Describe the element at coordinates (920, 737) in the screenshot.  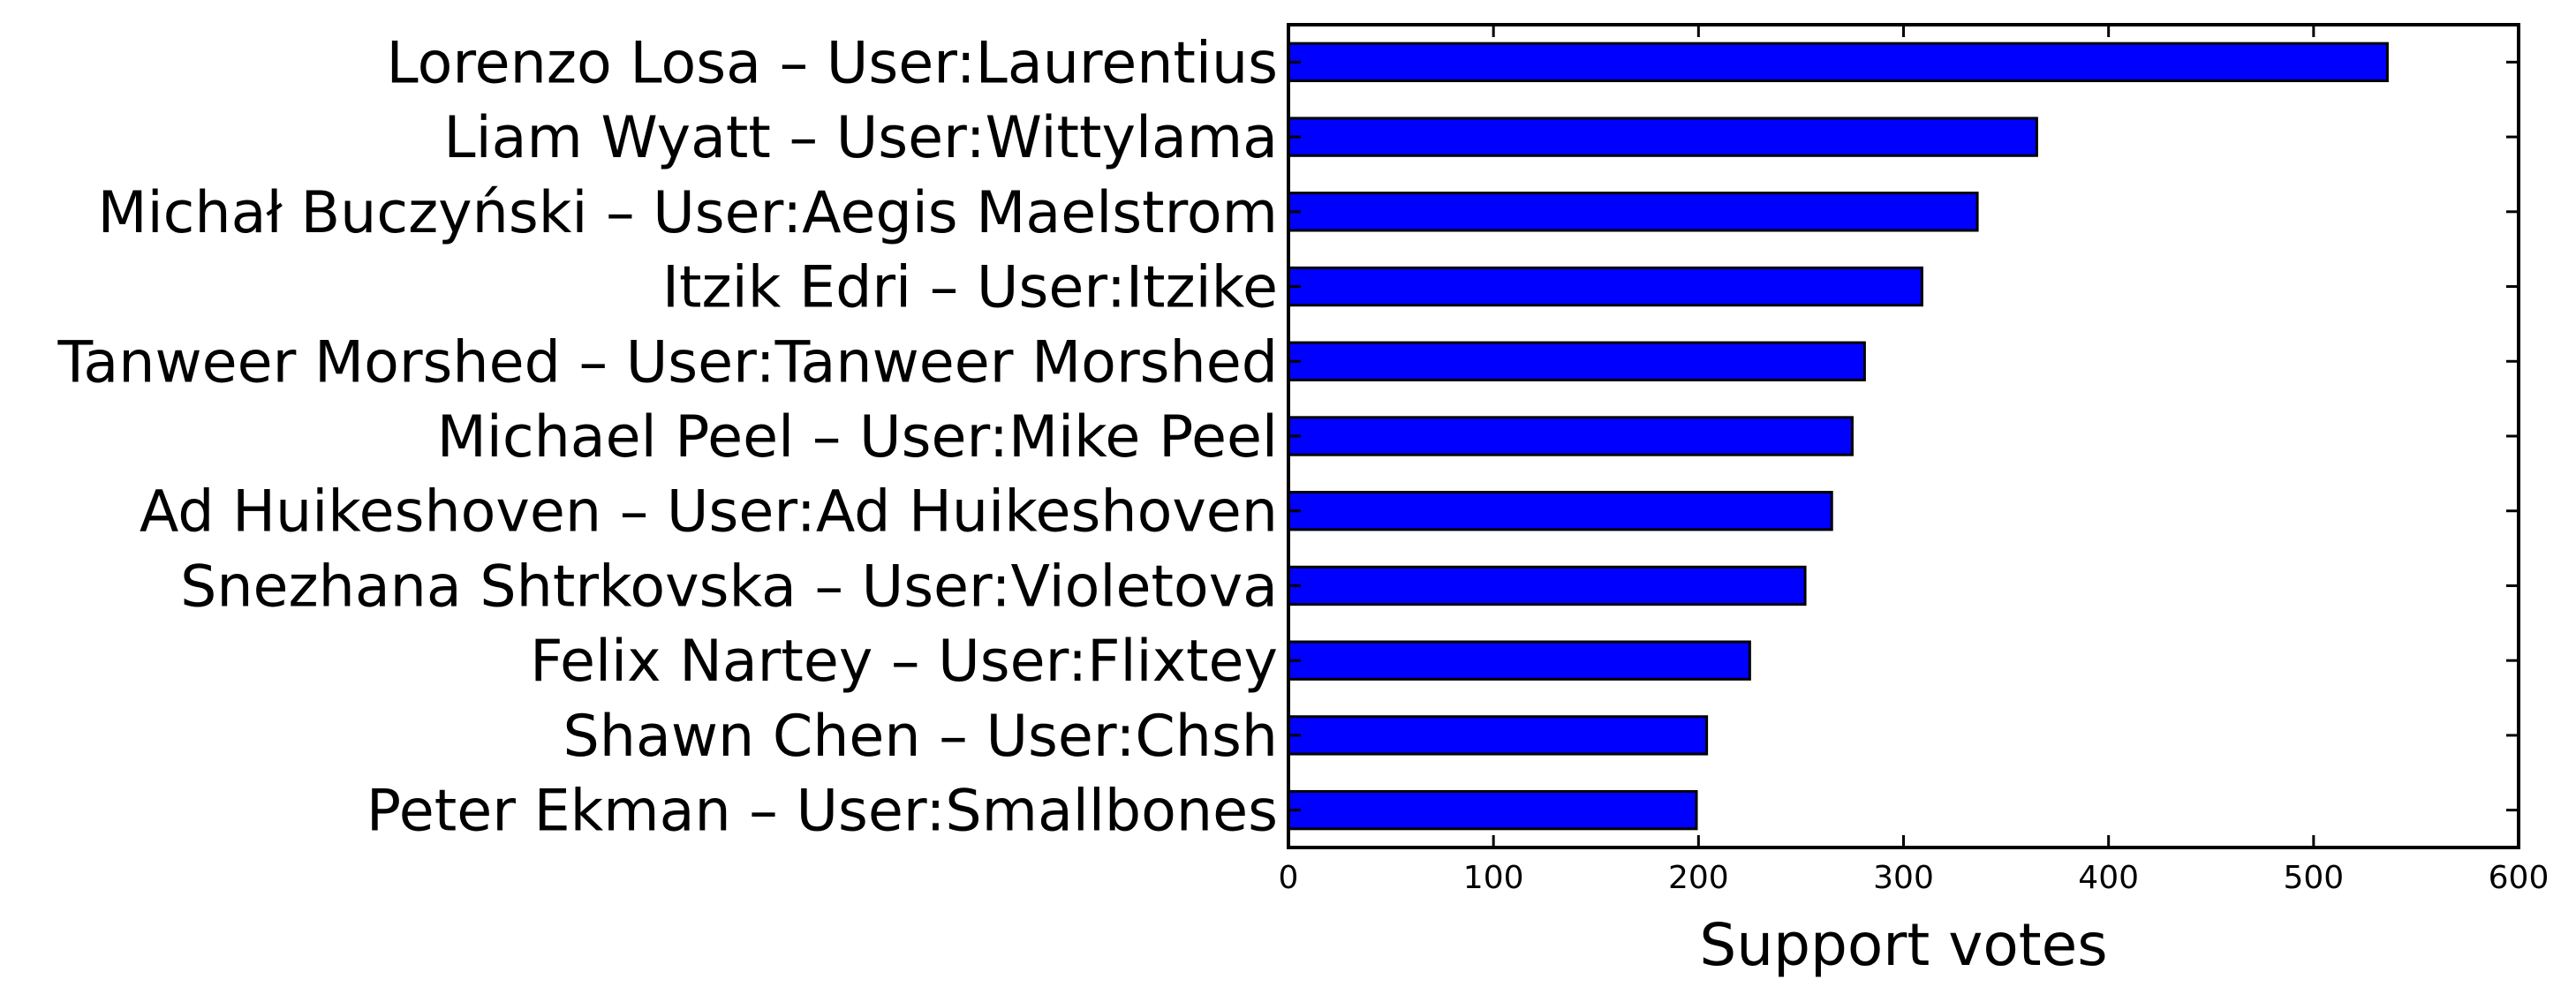
I see `category-label-9: Shawn Chen – User:Chsh` at that location.